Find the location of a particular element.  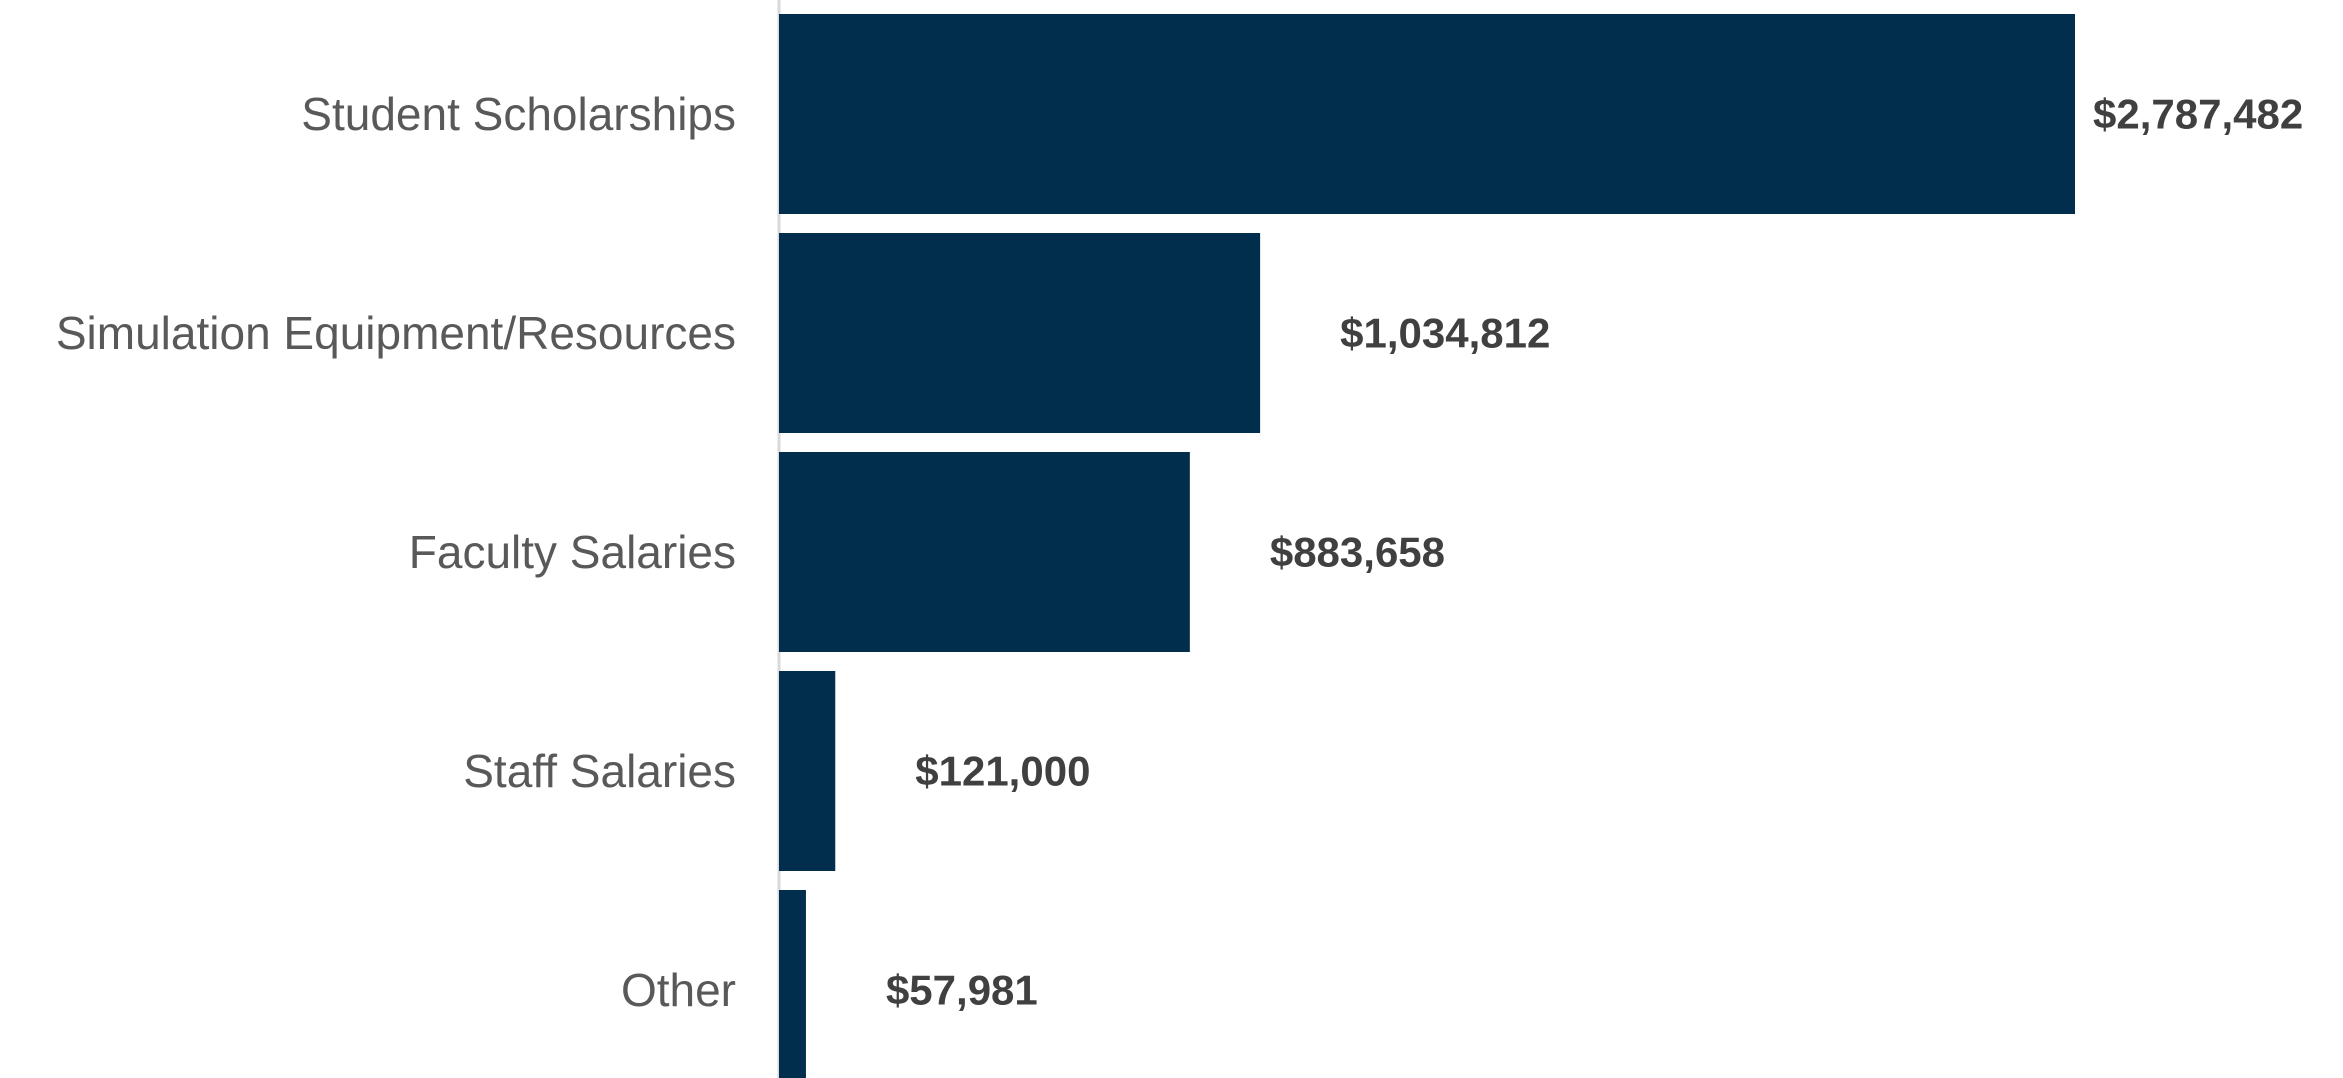

value-label-2: $883,658 is located at coordinates (1357, 552).